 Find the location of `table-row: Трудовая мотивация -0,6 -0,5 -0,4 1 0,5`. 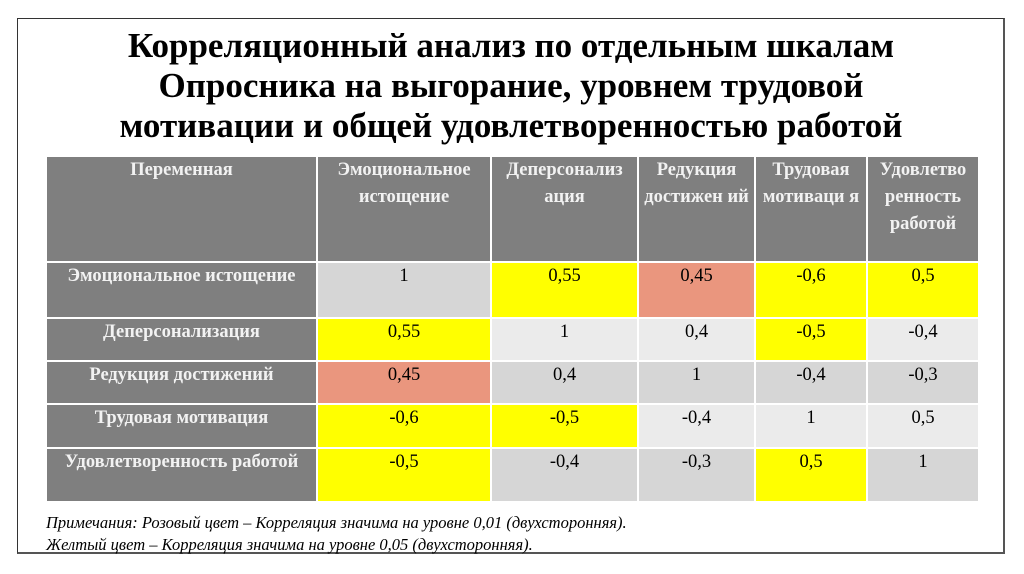

table-row: Трудовая мотивация -0,6 -0,5 -0,4 1 0,5 is located at coordinates (512, 426).